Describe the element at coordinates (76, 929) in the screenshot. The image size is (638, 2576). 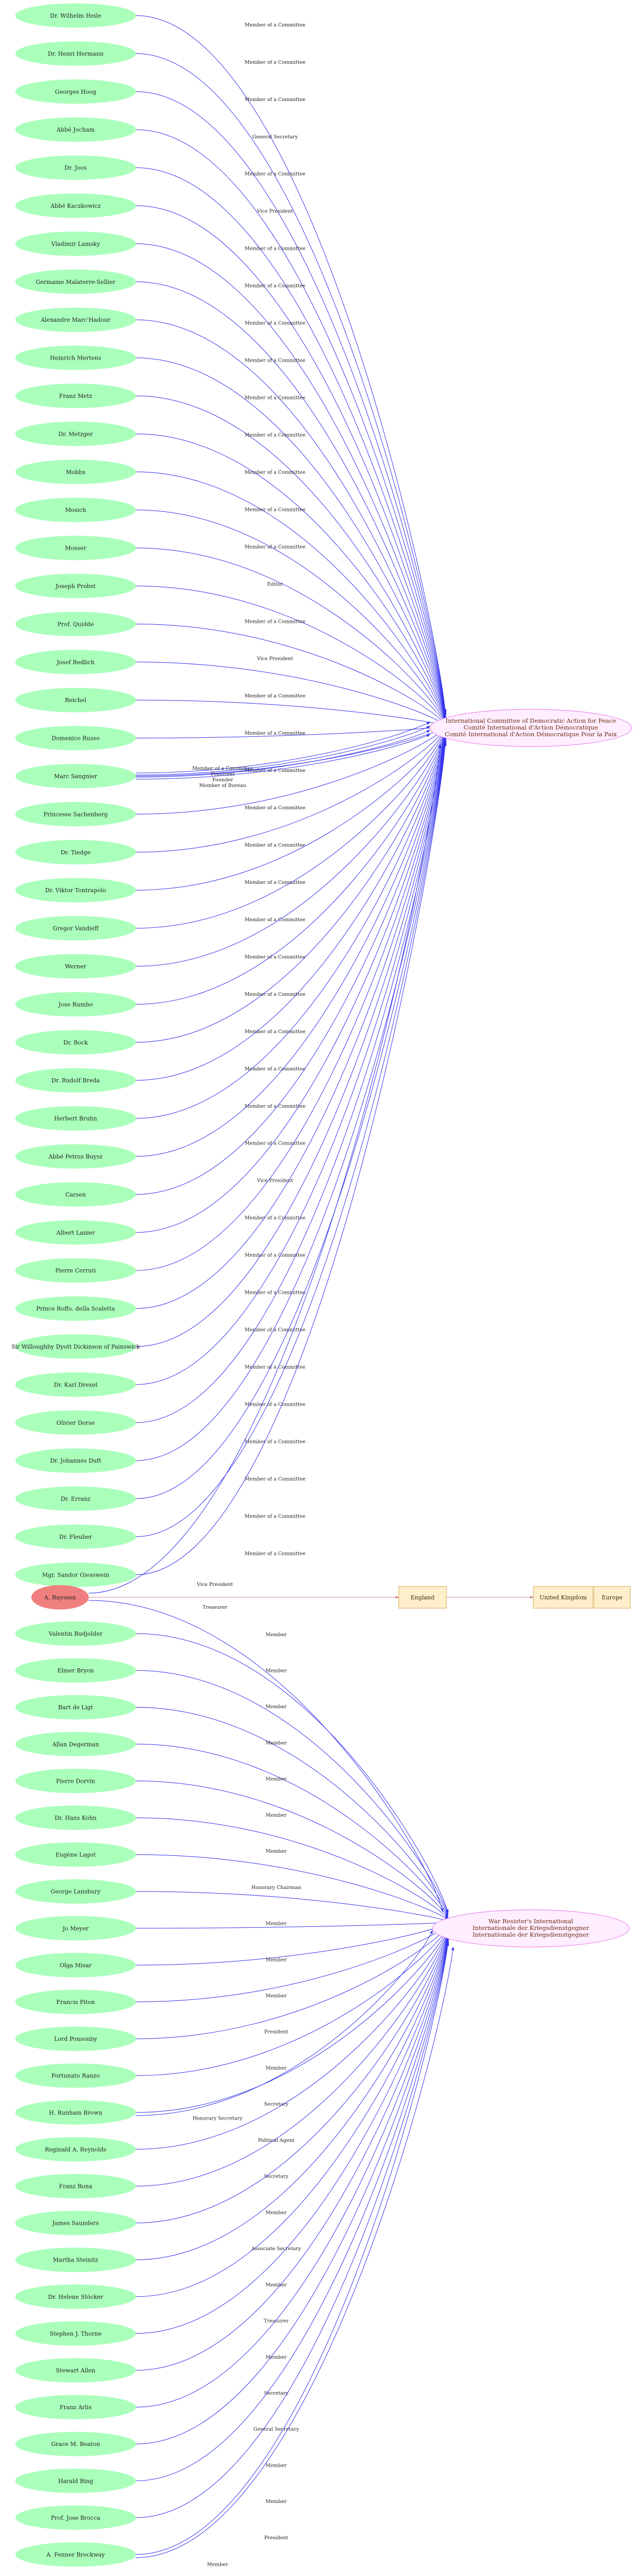
I see `person-node: Gregor Vandieff` at that location.